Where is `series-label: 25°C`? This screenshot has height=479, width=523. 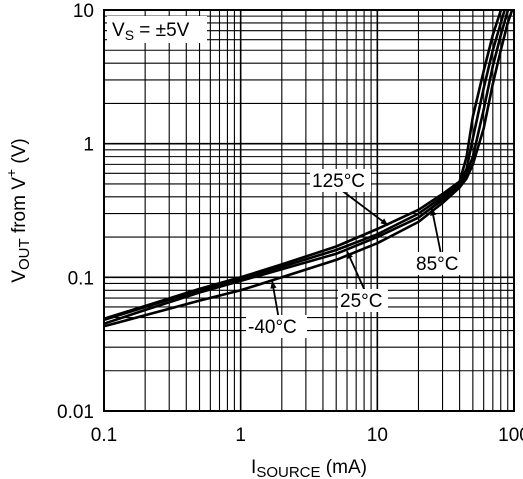
series-label: 25°C is located at coordinates (361, 301).